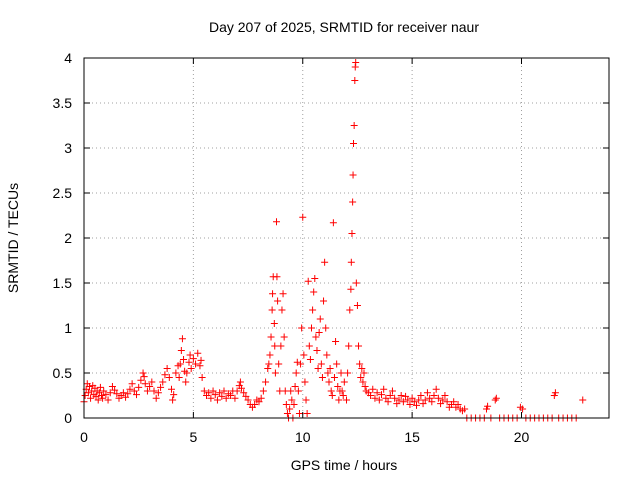  I want to click on y-axis-label: SRMTID / TECUs, so click(13, 238).